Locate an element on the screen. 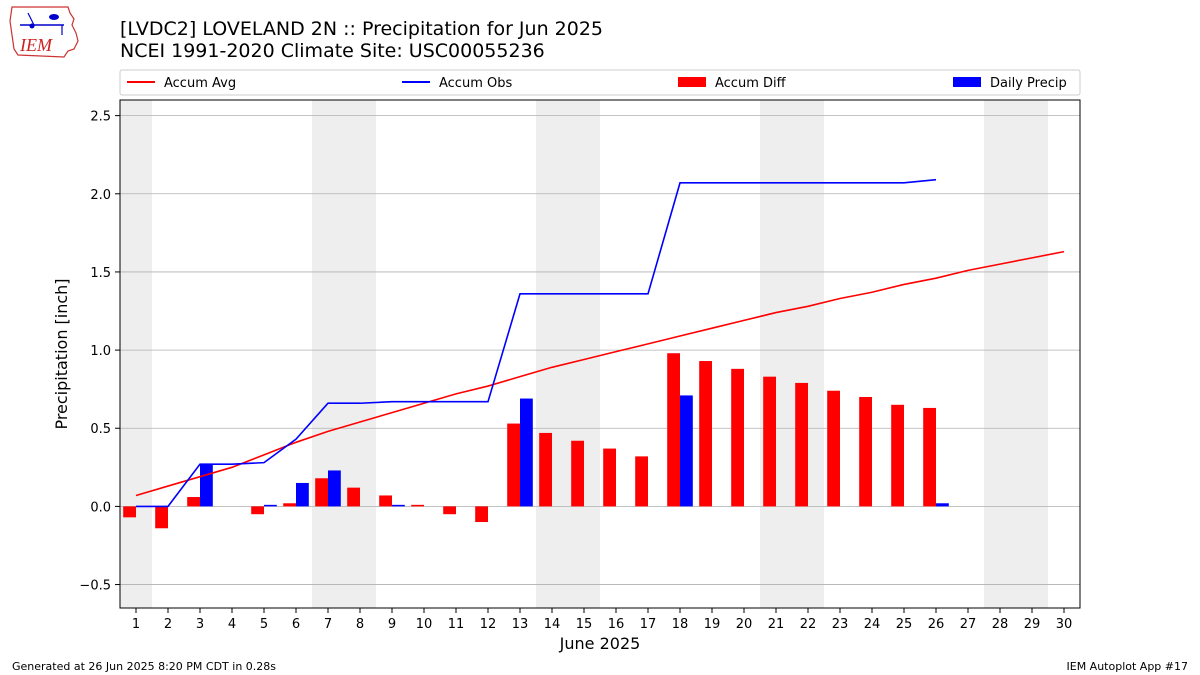  x-tick-label: 11 is located at coordinates (456, 624).